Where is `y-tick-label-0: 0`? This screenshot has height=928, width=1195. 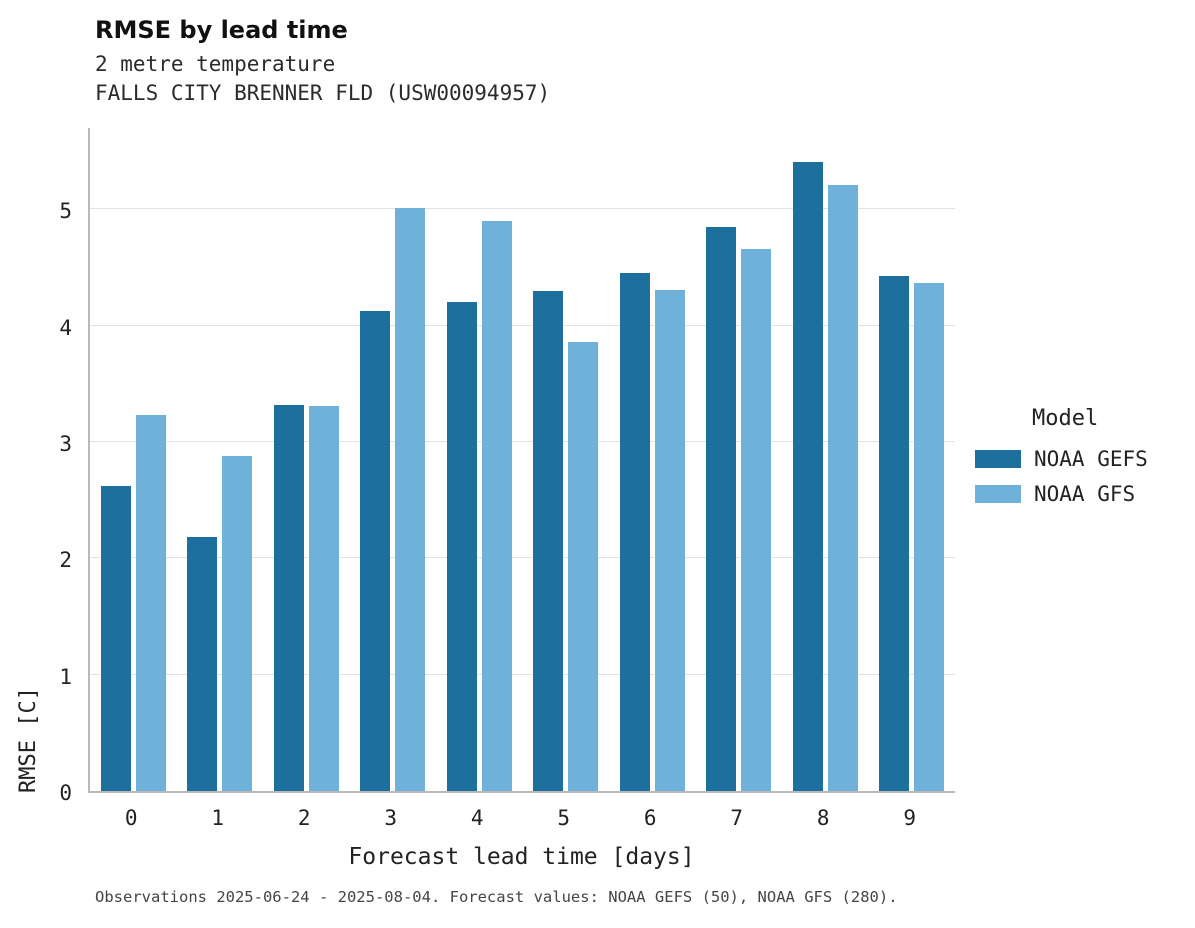 y-tick-label-0: 0 is located at coordinates (65, 793).